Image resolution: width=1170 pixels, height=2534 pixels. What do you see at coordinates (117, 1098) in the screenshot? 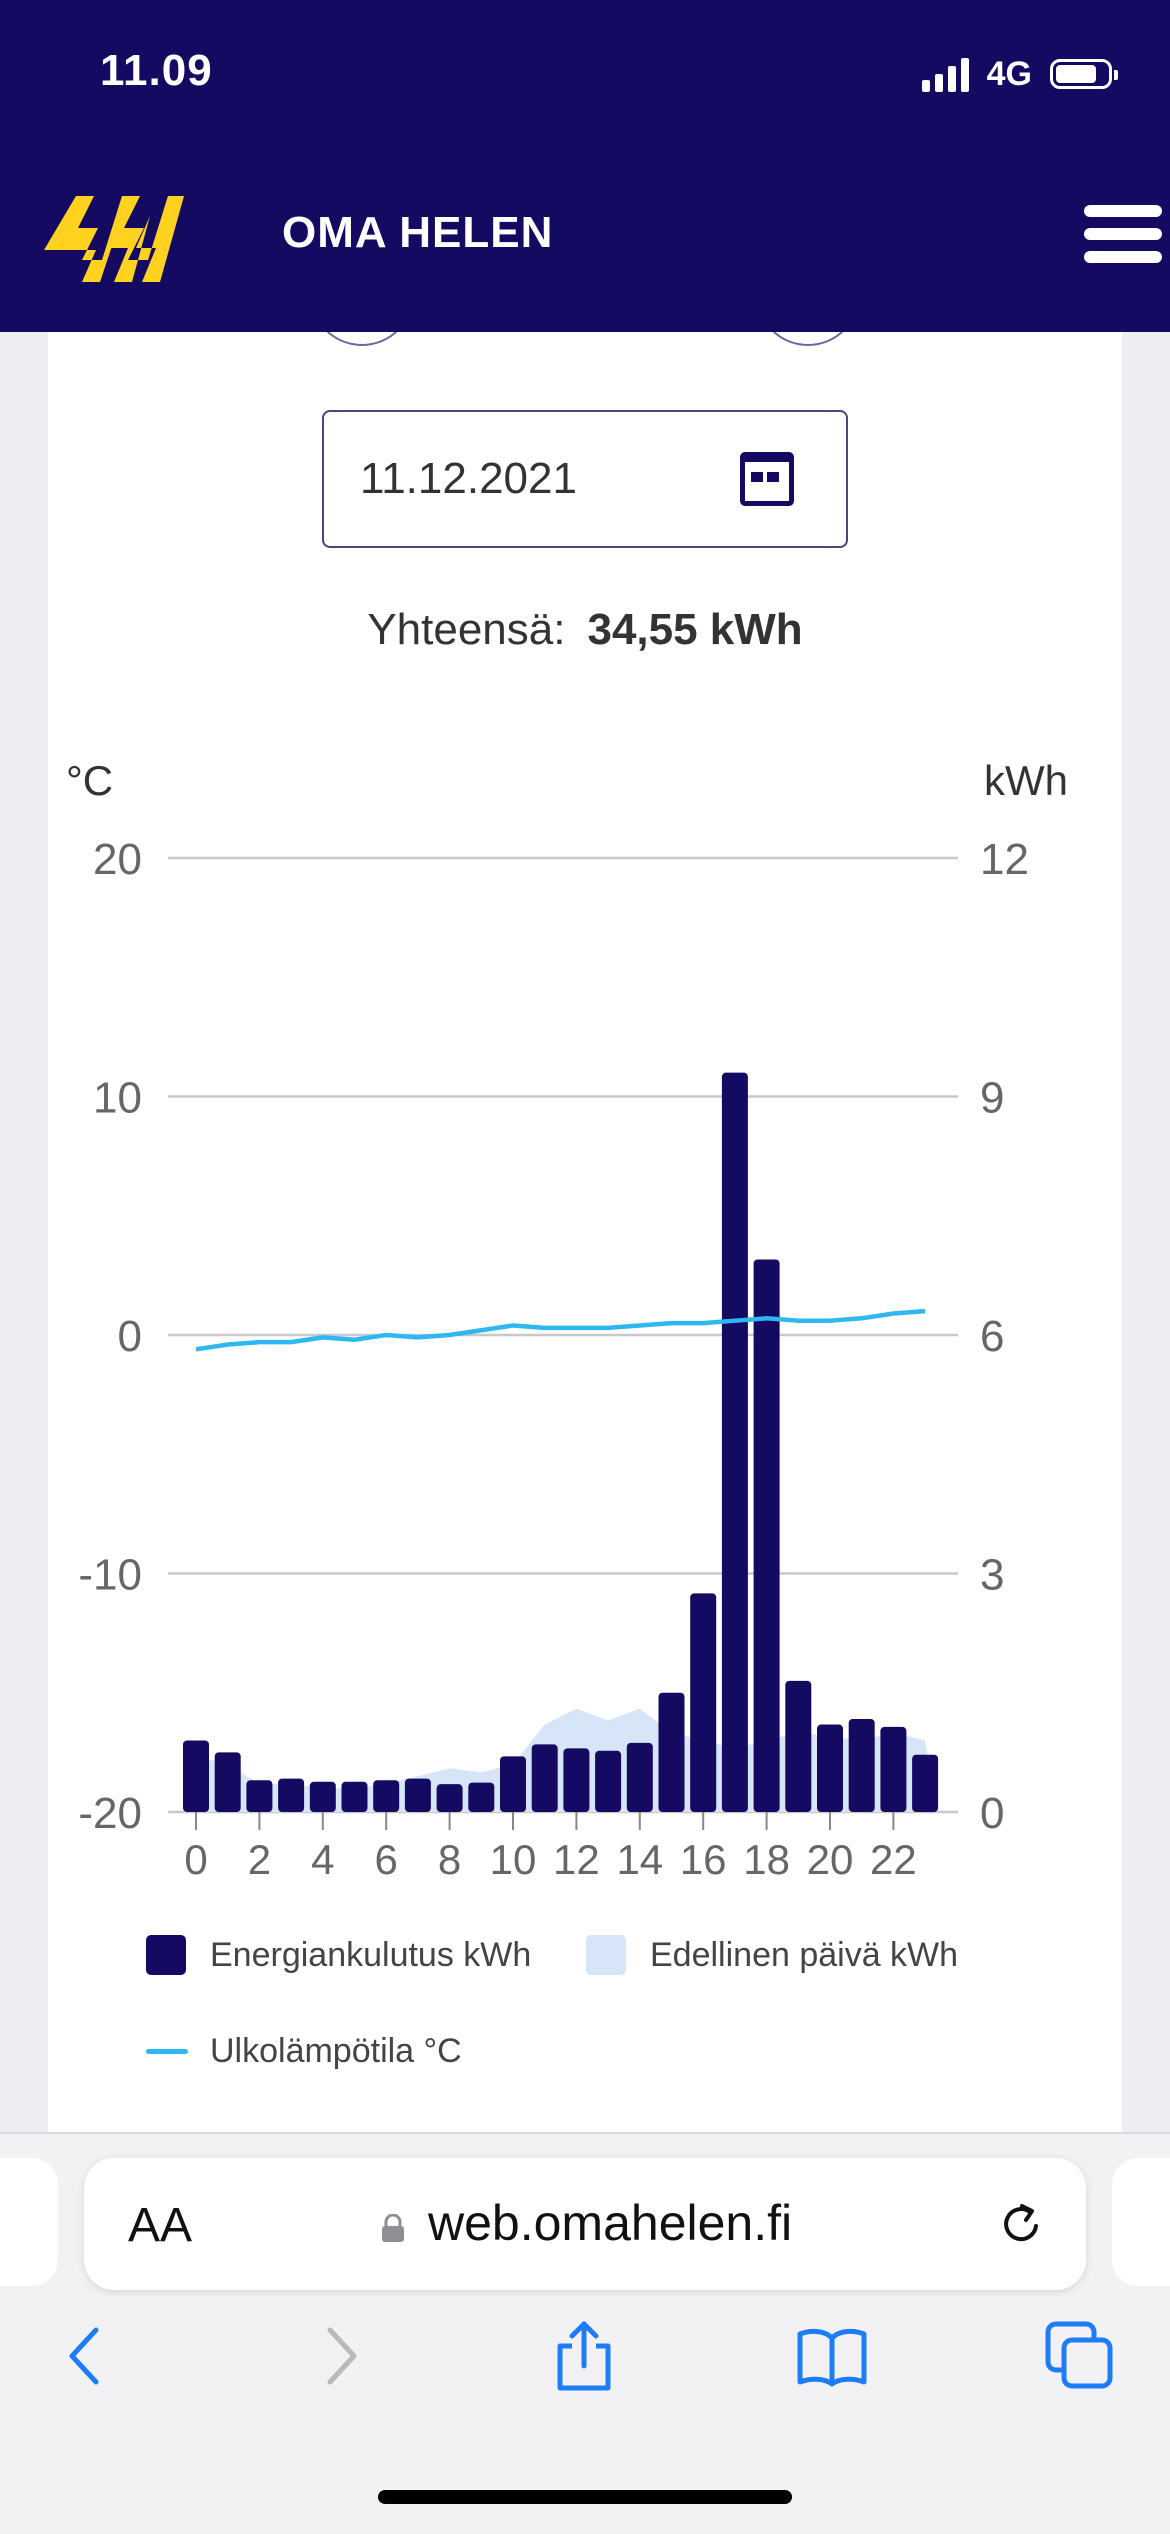
I see `left-axis-tick-label: 10` at bounding box center [117, 1098].